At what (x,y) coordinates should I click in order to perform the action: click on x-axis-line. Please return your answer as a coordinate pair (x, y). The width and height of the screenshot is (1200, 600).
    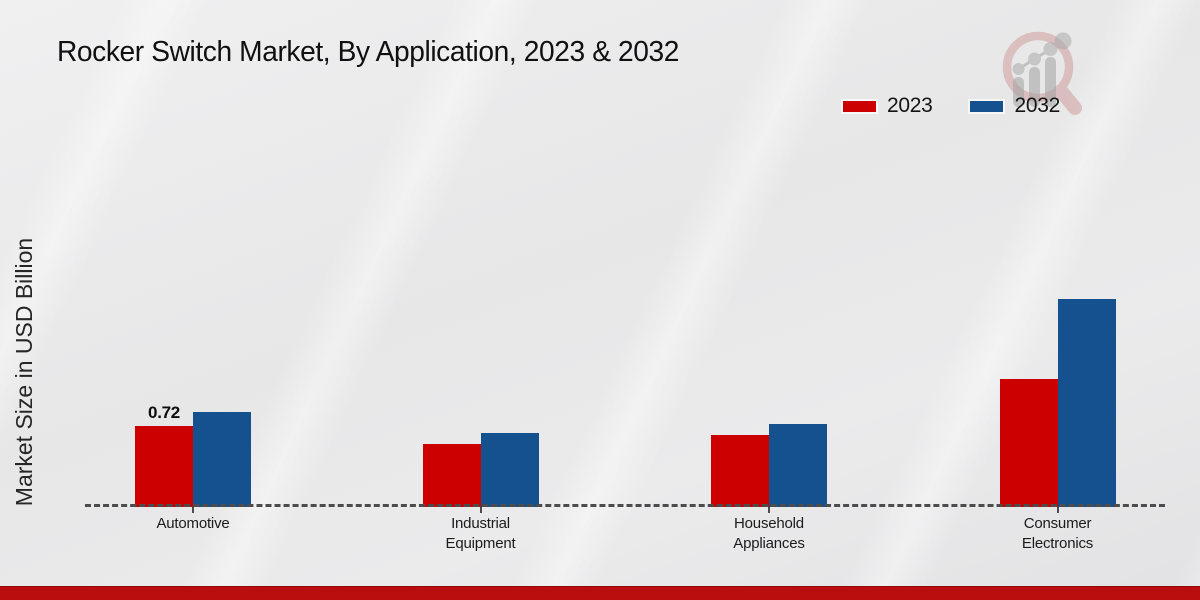
    Looking at the image, I should click on (625, 505).